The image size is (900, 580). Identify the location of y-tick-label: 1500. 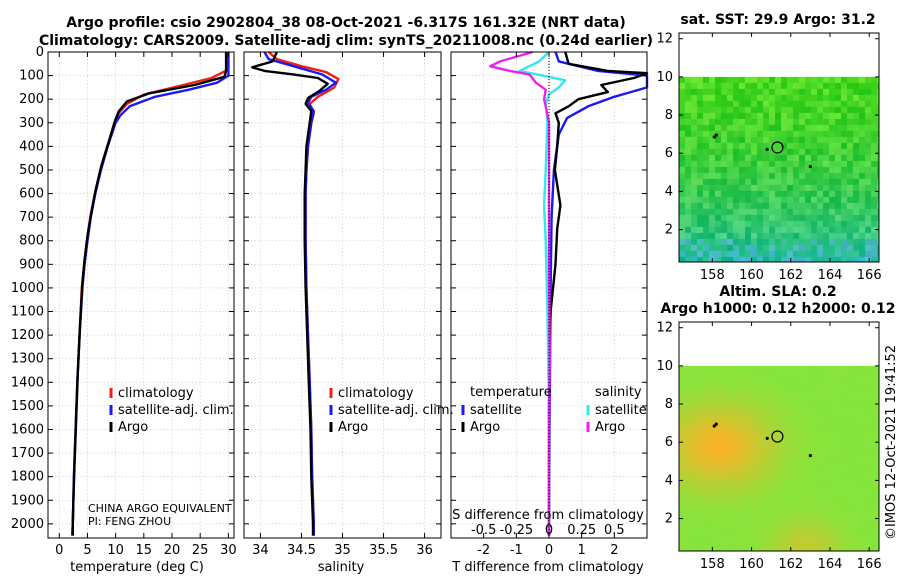
(27, 406).